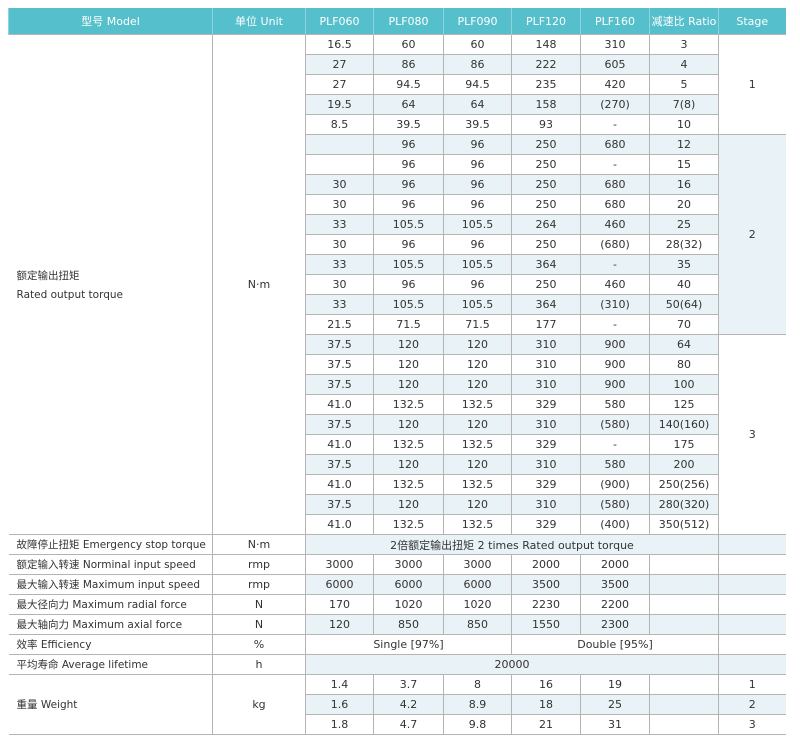 Image resolution: width=800 pixels, height=741 pixels. I want to click on table-cell: 1550, so click(546, 624).